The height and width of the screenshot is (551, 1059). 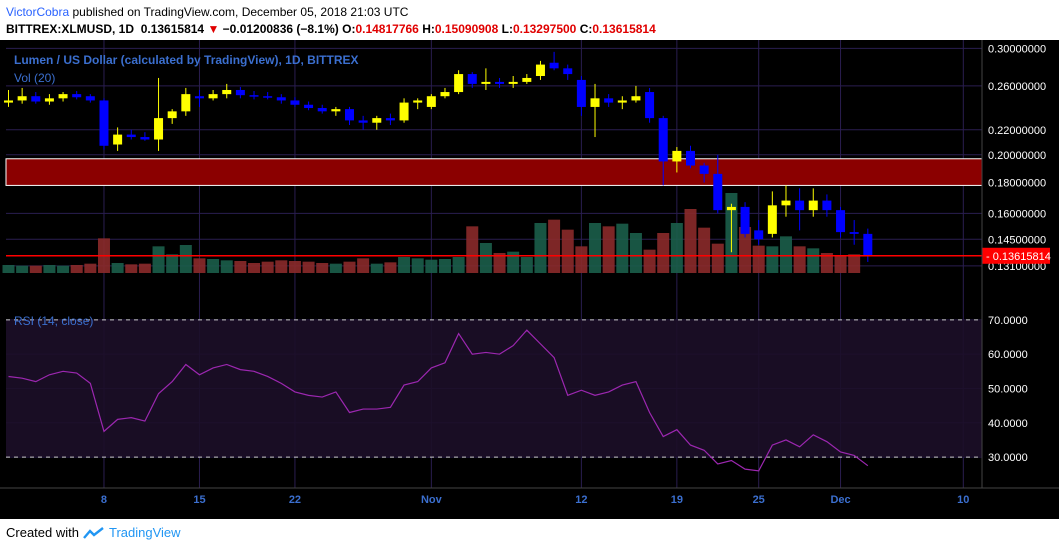 I want to click on current-price-label: - 0.13615814, so click(x=1018, y=257).